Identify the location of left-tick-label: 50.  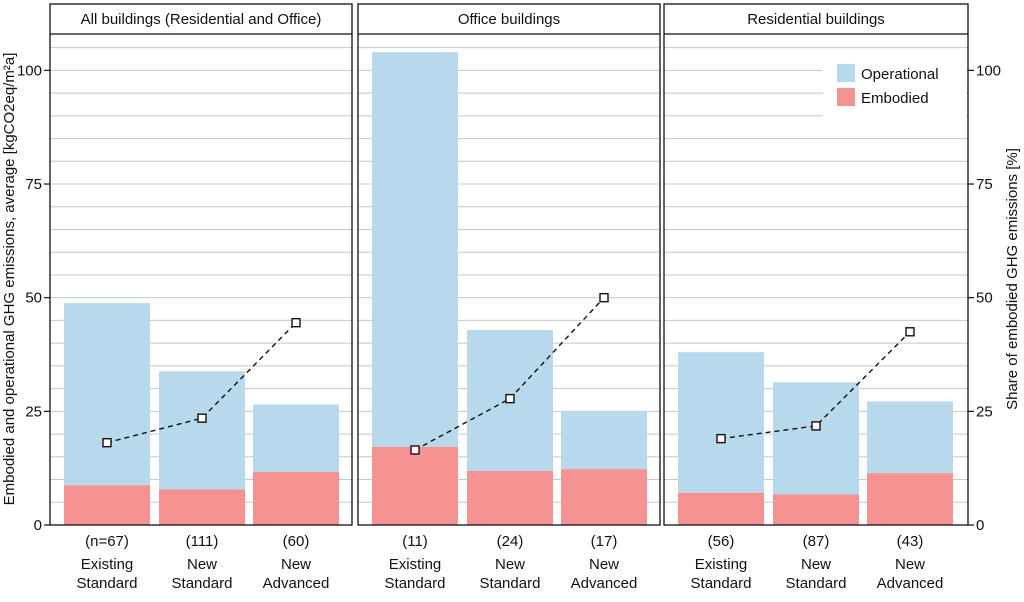
(33, 298).